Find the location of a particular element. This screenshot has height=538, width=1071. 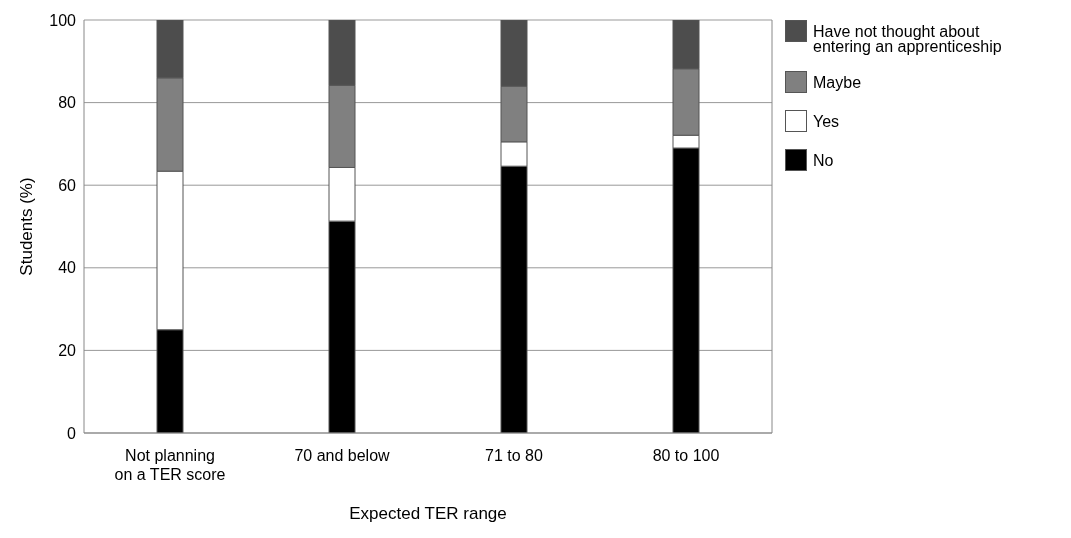

y-axis-title: Students (%) is located at coordinates (27, 226).